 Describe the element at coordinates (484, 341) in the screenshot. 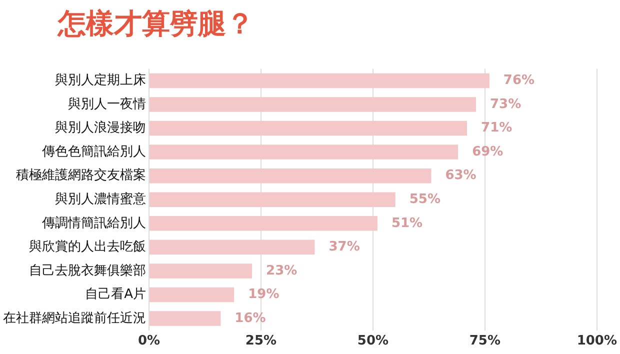

I see `x-tick-label: 75%` at that location.